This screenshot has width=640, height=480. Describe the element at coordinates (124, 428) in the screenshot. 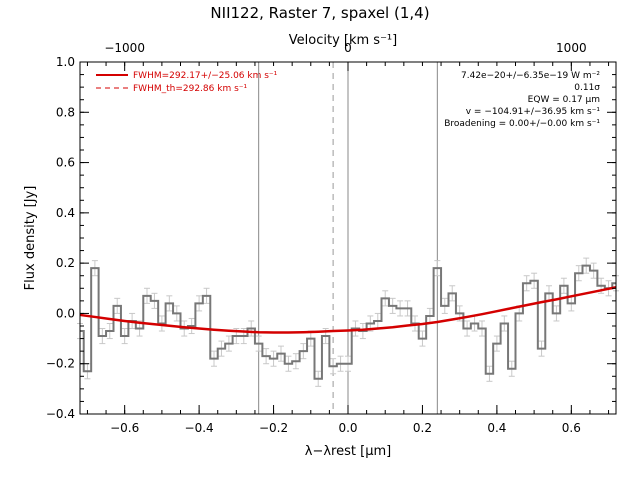

I see `x-tick-label: −0.6` at that location.